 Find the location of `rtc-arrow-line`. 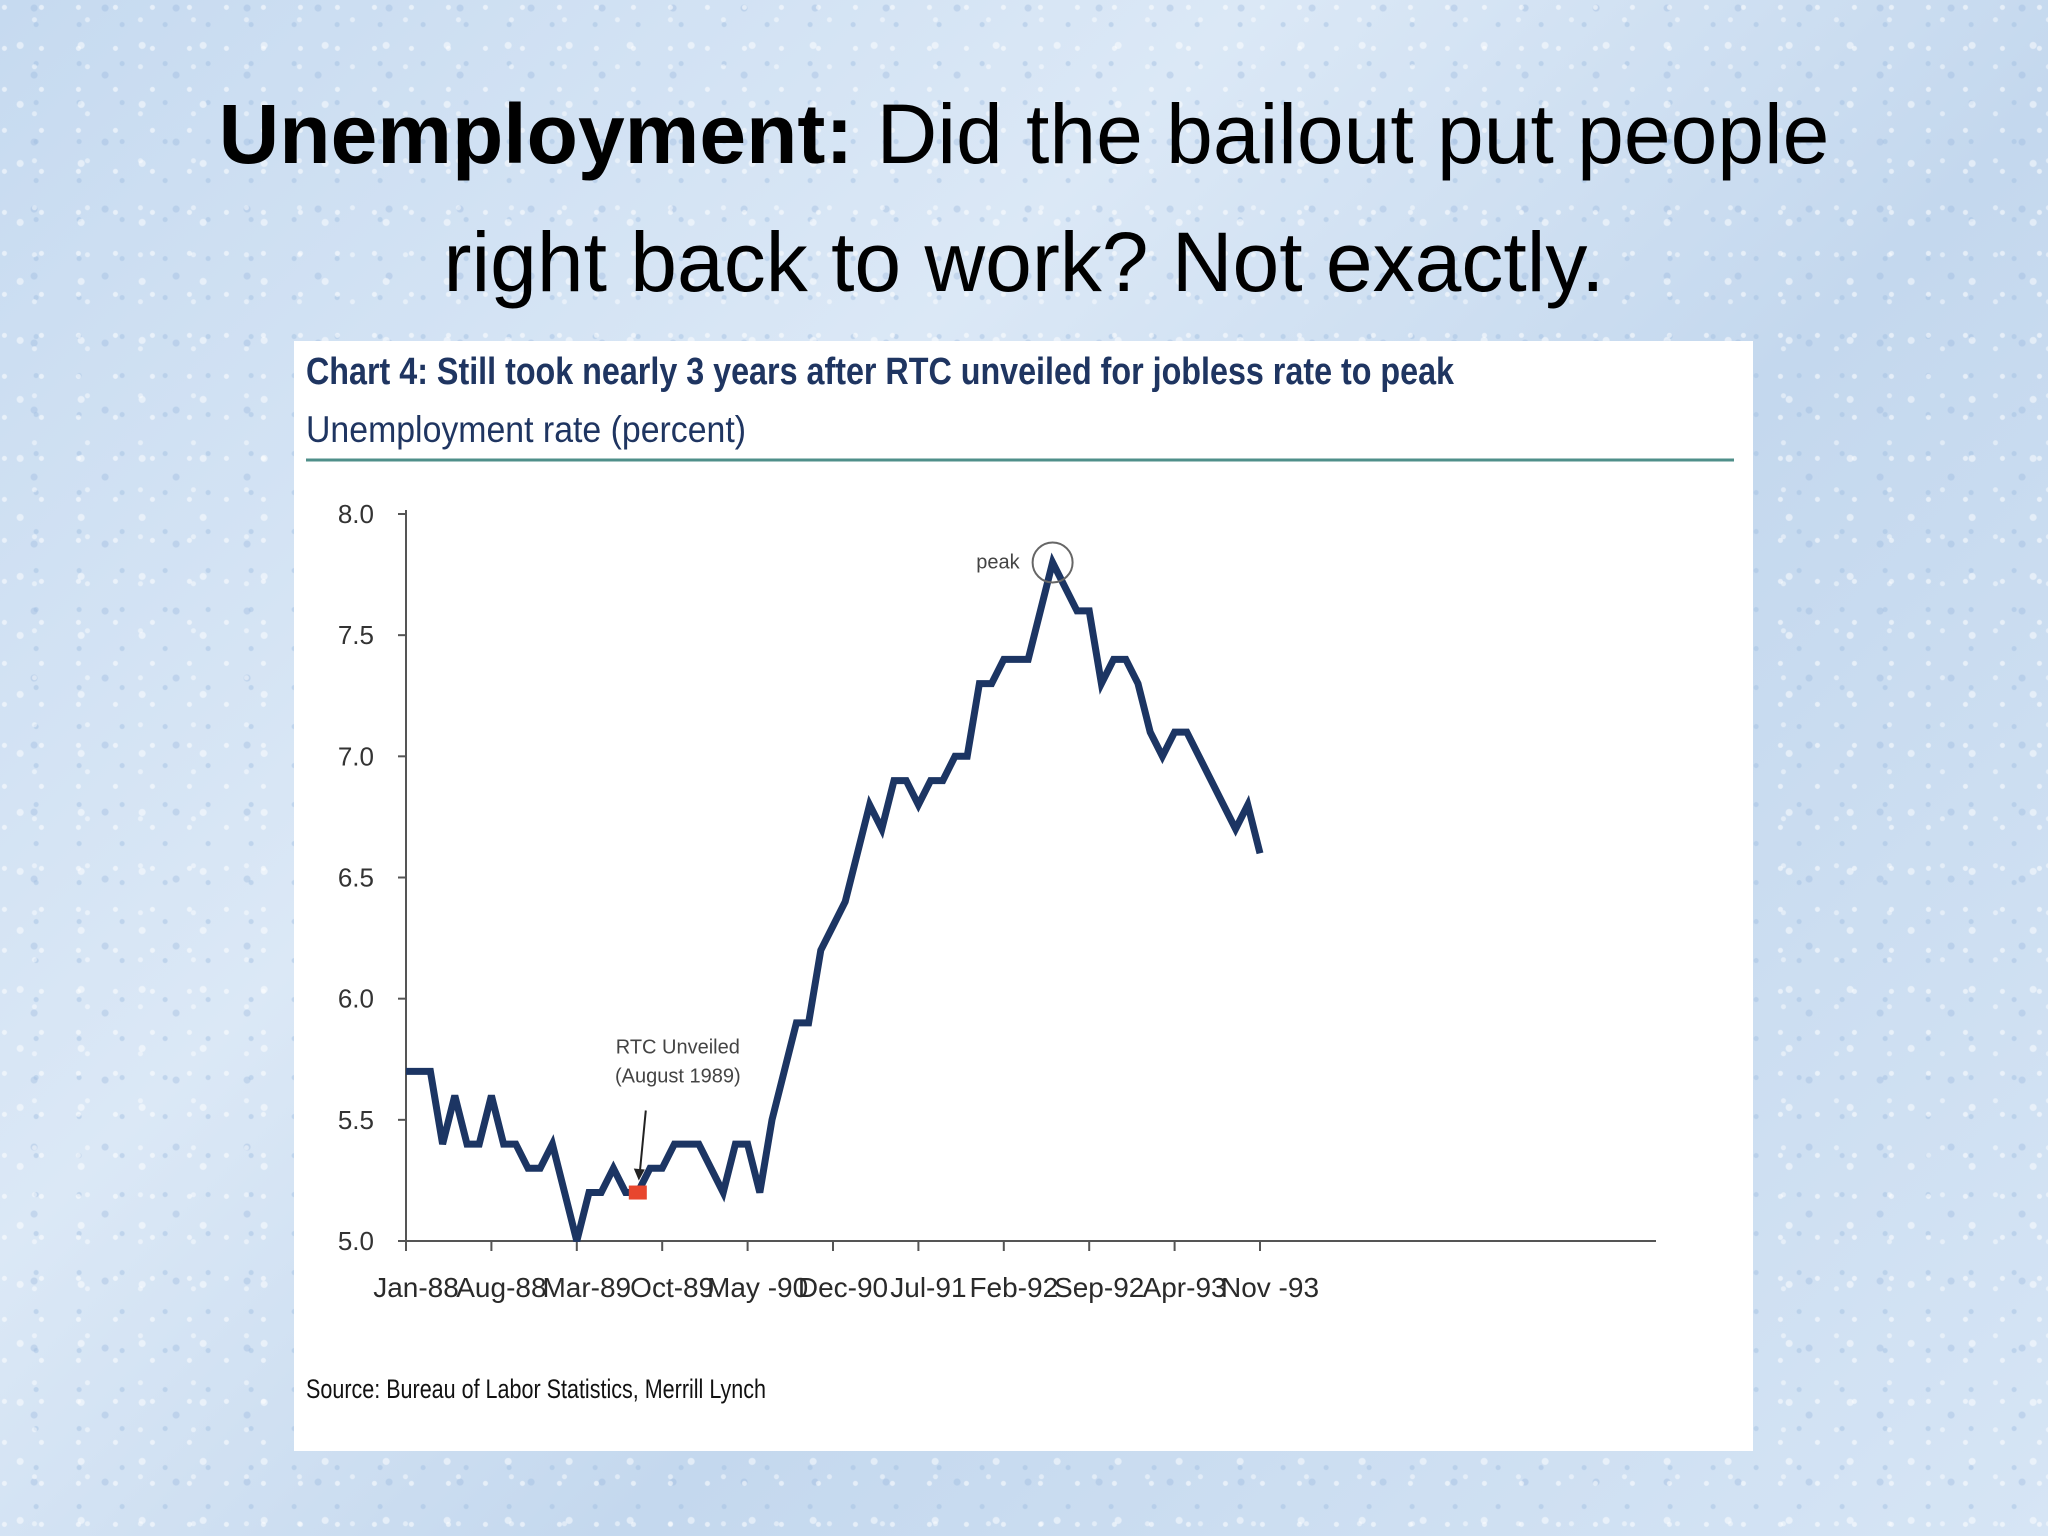

rtc-arrow-line is located at coordinates (642, 1141).